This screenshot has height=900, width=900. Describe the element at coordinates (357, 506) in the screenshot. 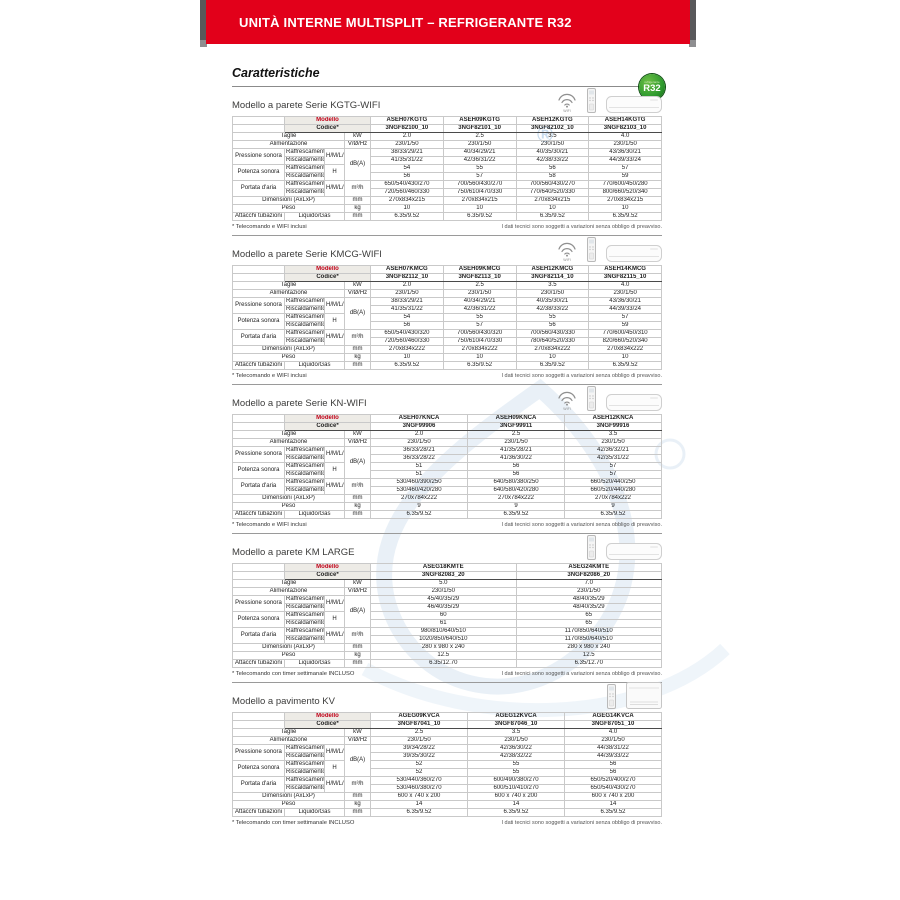

I see `unit-cell: kg` at that location.